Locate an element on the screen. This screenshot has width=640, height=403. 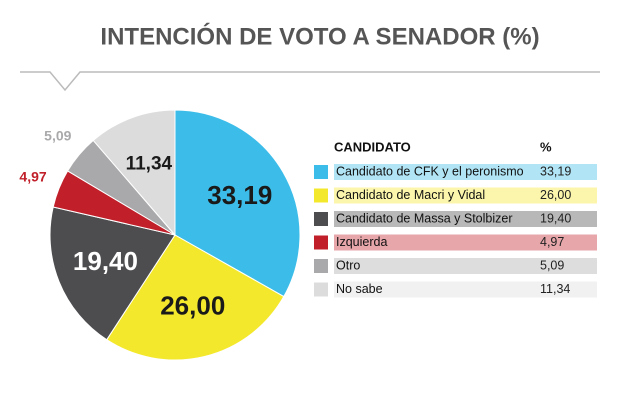
slice-label: 33,19 is located at coordinates (239, 195).